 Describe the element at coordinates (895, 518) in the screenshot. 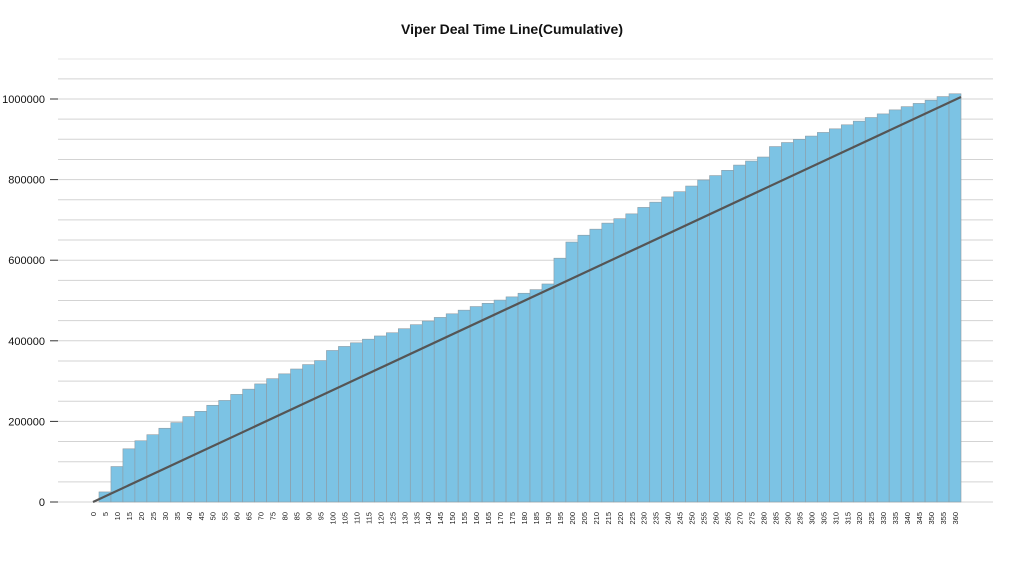

I see `x-tick-label: 335` at that location.